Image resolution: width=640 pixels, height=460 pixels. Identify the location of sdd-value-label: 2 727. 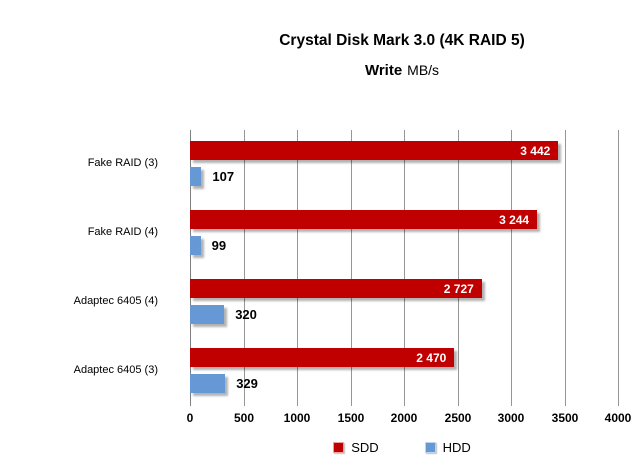
(458, 288).